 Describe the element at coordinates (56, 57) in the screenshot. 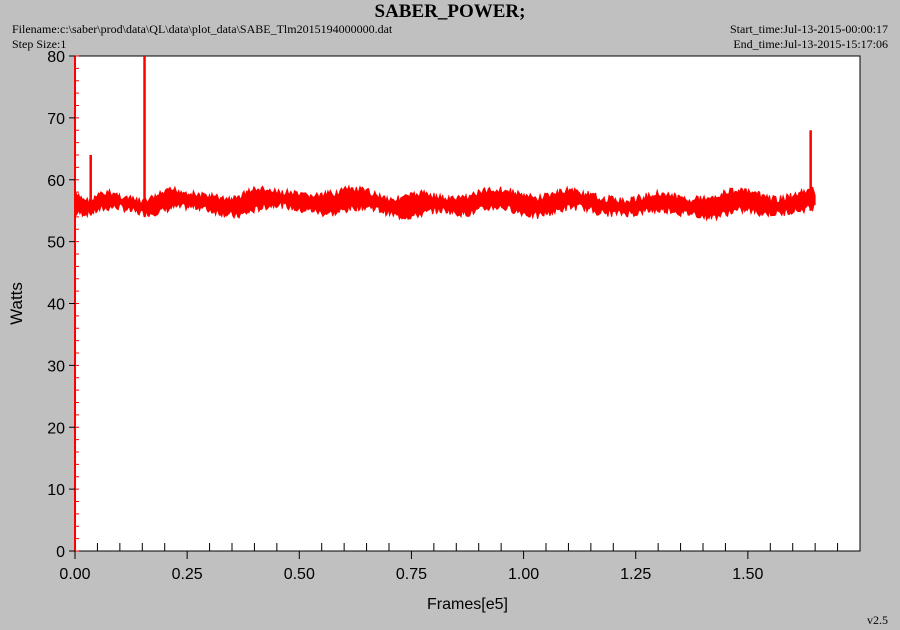

I see `y-tick-label: 80` at that location.